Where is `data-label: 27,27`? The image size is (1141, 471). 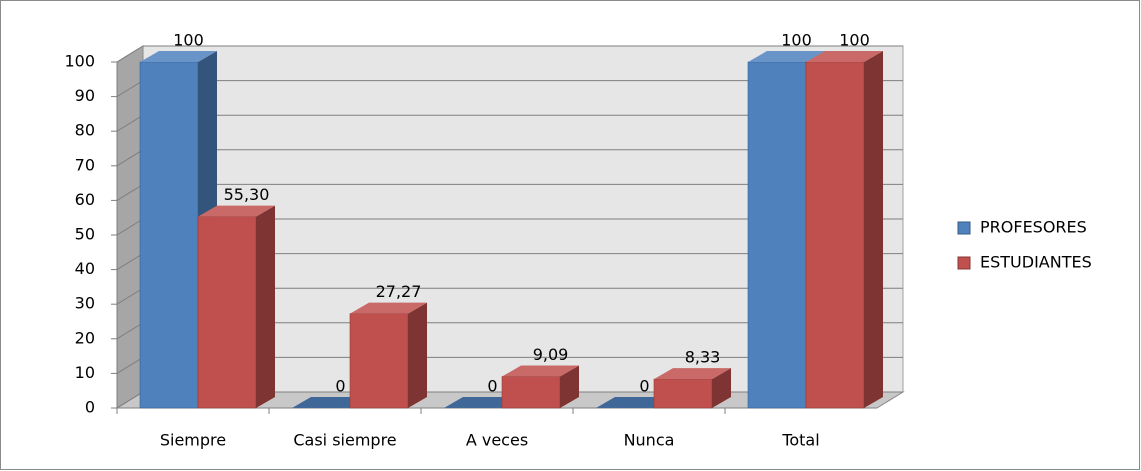 data-label: 27,27 is located at coordinates (399, 291).